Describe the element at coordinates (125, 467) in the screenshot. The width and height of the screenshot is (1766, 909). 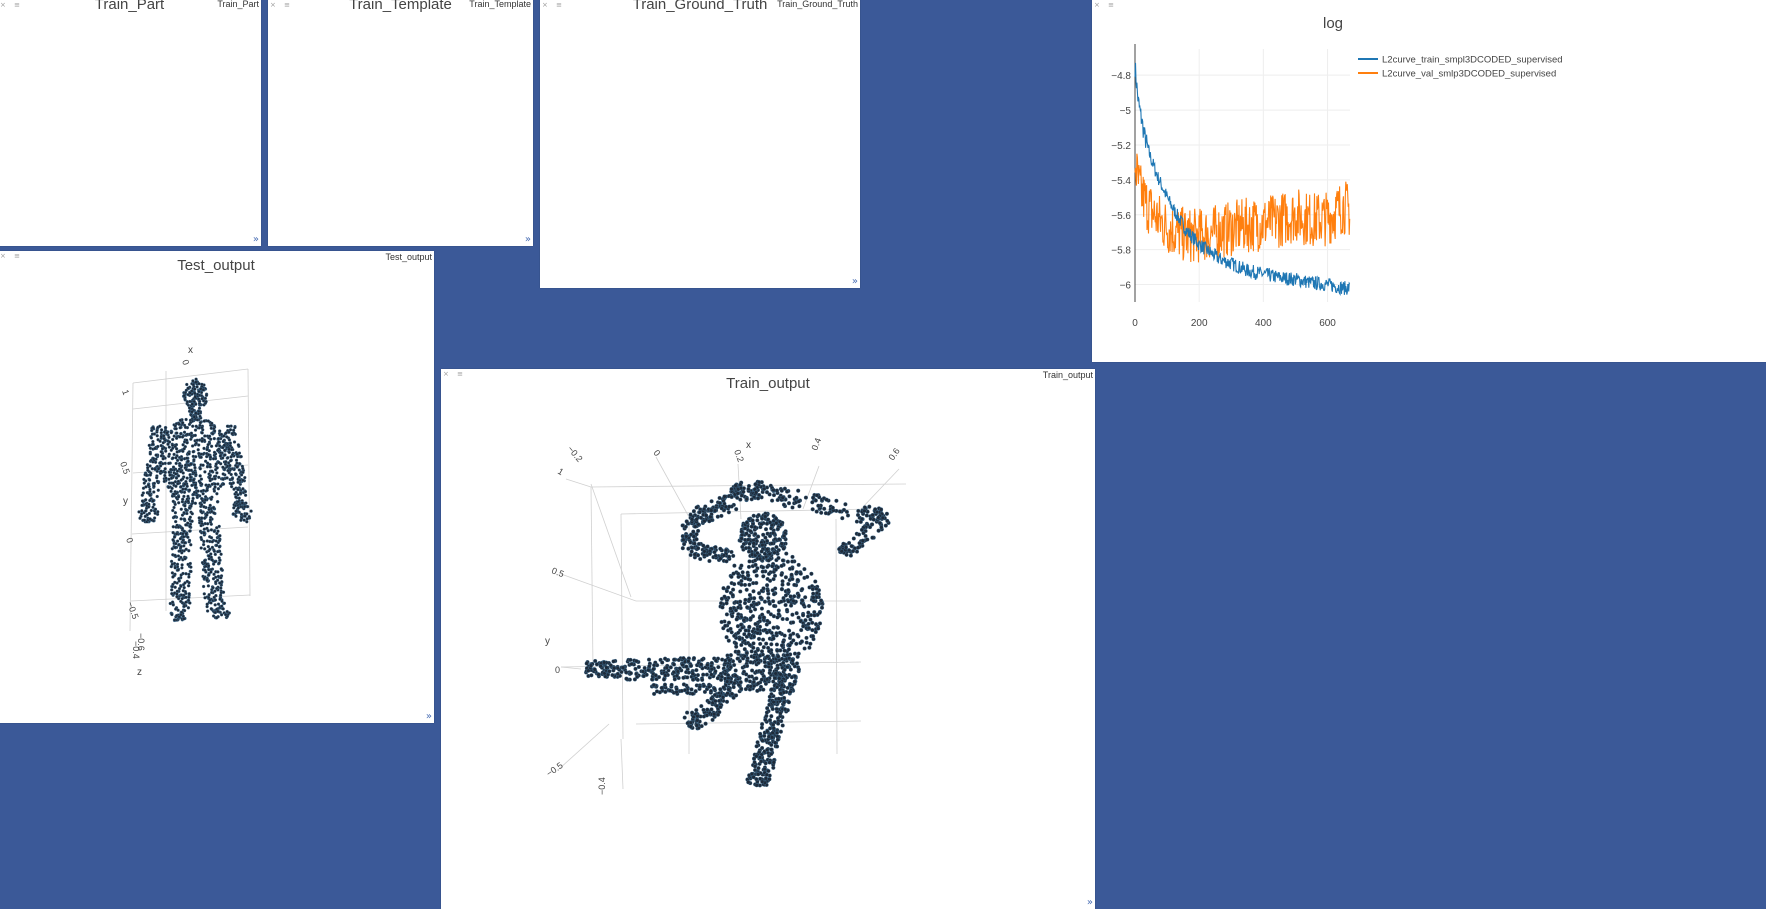
I see `tick-label: 0.5` at that location.